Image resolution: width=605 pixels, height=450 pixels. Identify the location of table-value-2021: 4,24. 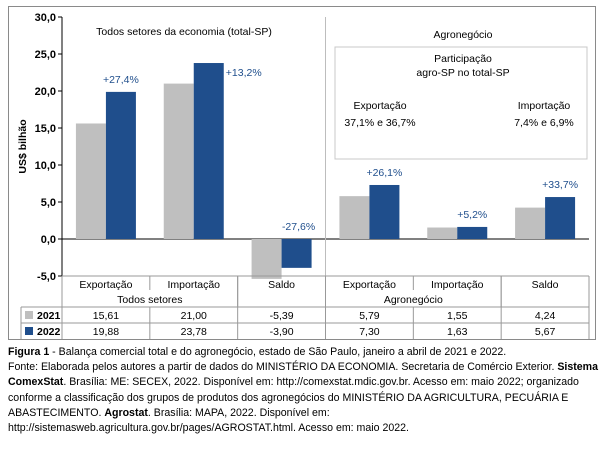
(545, 316).